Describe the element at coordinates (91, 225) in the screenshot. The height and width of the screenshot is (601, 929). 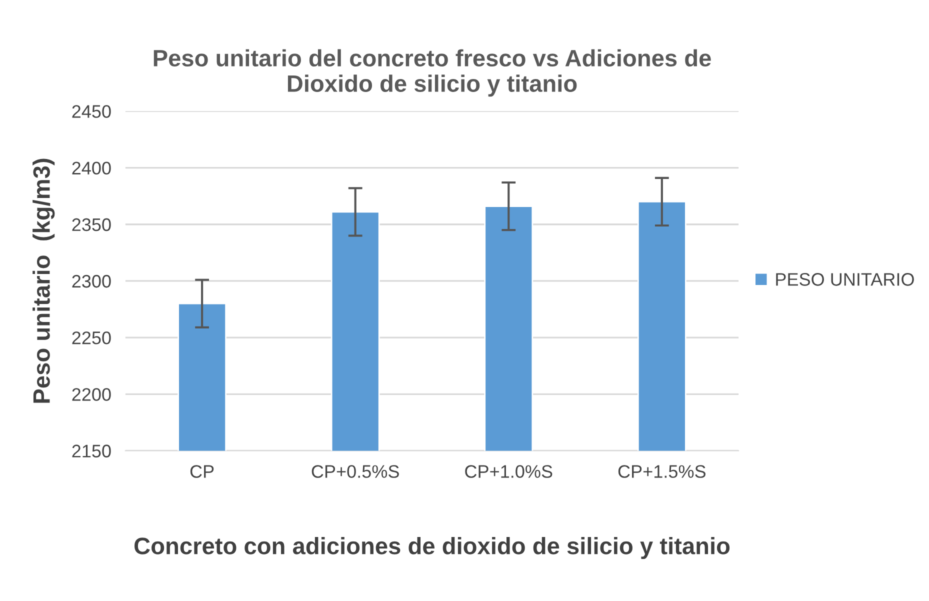
I see `y-tick-label: 2350` at that location.